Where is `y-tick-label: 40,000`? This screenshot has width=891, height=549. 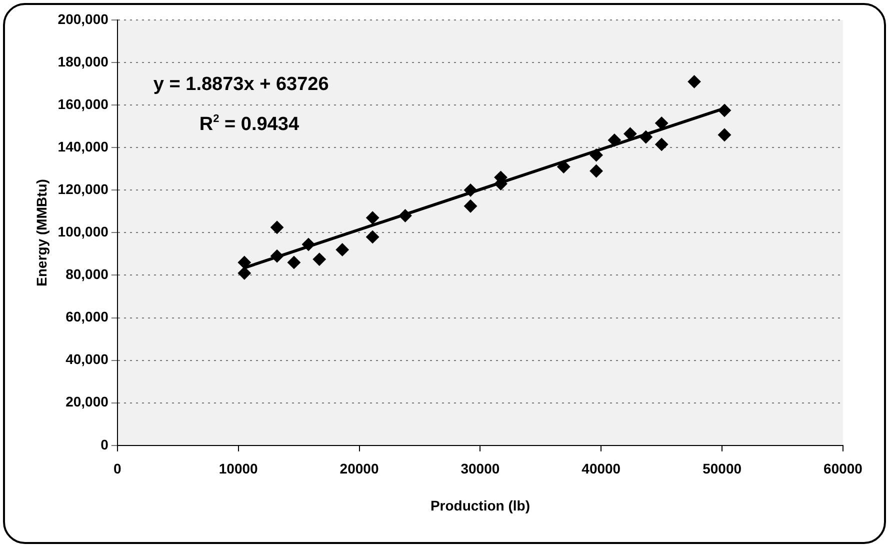 y-tick-label: 40,000 is located at coordinates (87, 359).